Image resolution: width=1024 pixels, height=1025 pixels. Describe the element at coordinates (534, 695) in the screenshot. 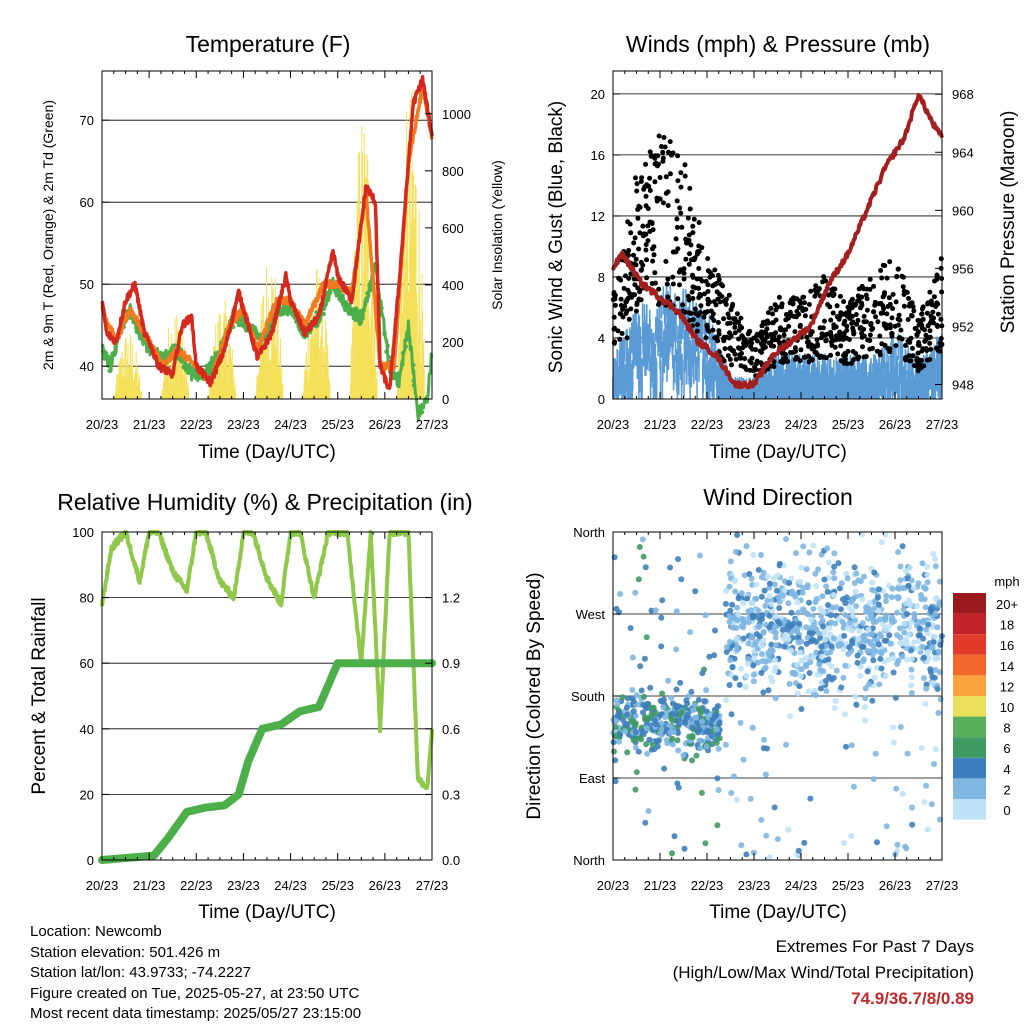

I see `wind-direction-ylabel: Direction (Colored By Speed)` at that location.